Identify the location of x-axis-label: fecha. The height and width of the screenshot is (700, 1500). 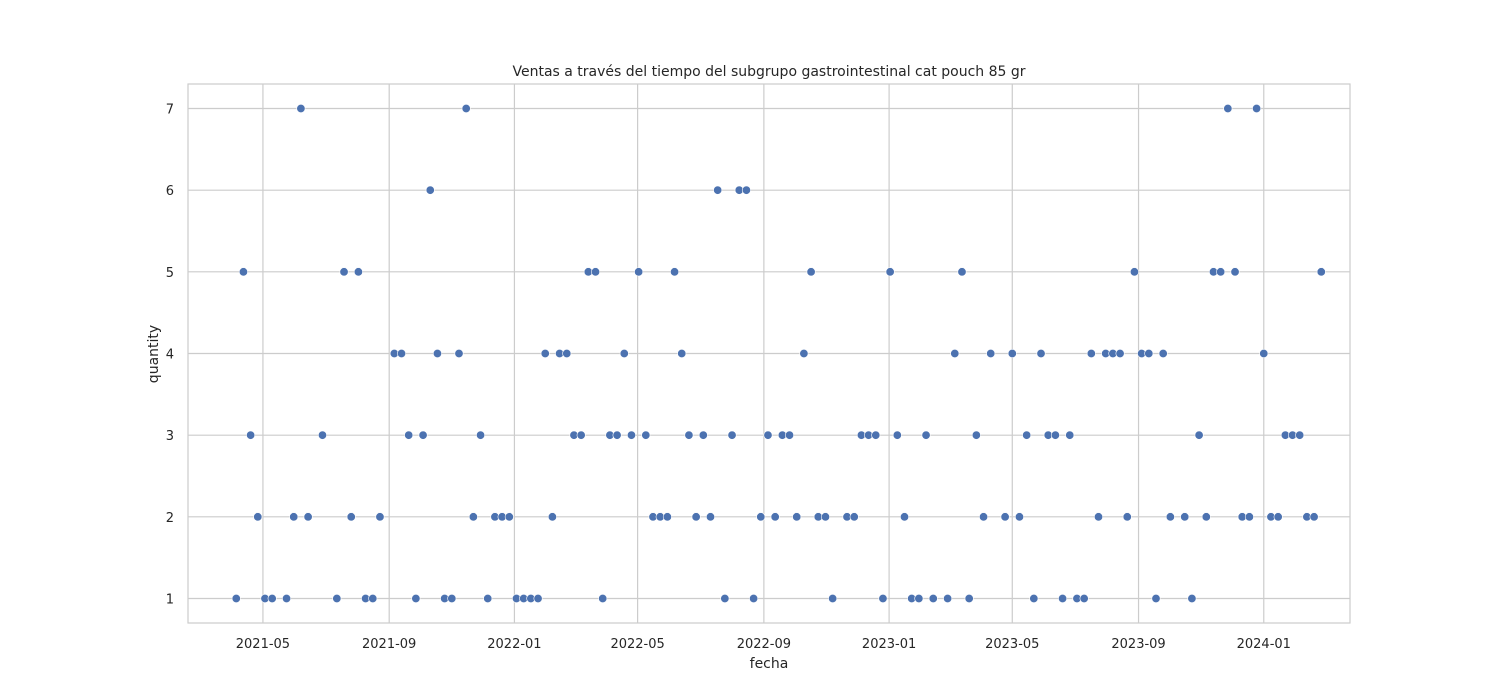
(769, 664).